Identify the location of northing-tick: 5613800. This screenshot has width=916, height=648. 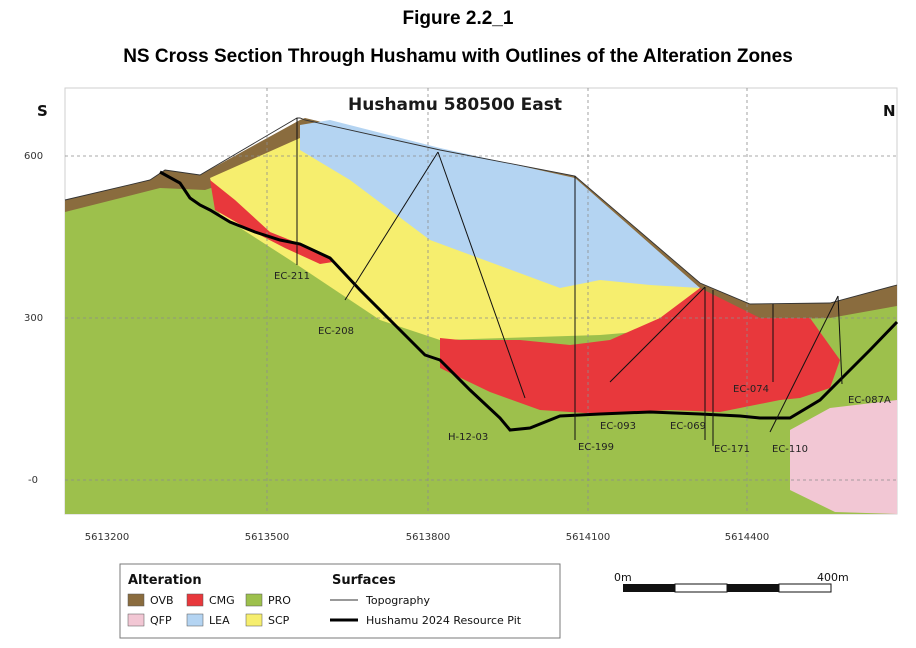
(428, 537).